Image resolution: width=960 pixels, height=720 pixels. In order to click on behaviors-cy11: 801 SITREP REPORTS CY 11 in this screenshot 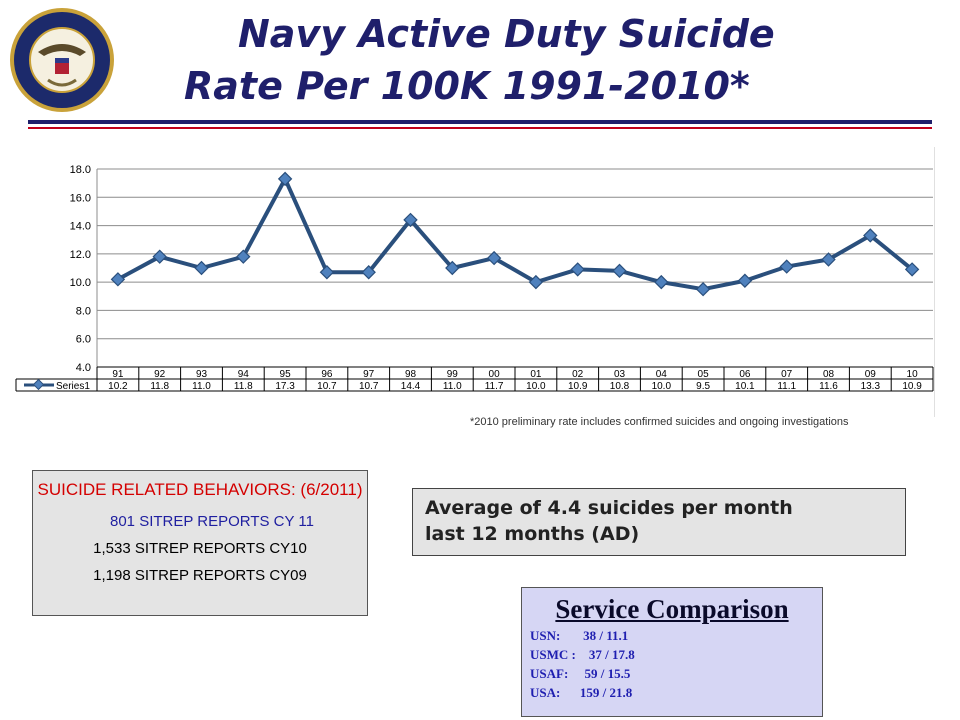, I will do `click(212, 521)`.